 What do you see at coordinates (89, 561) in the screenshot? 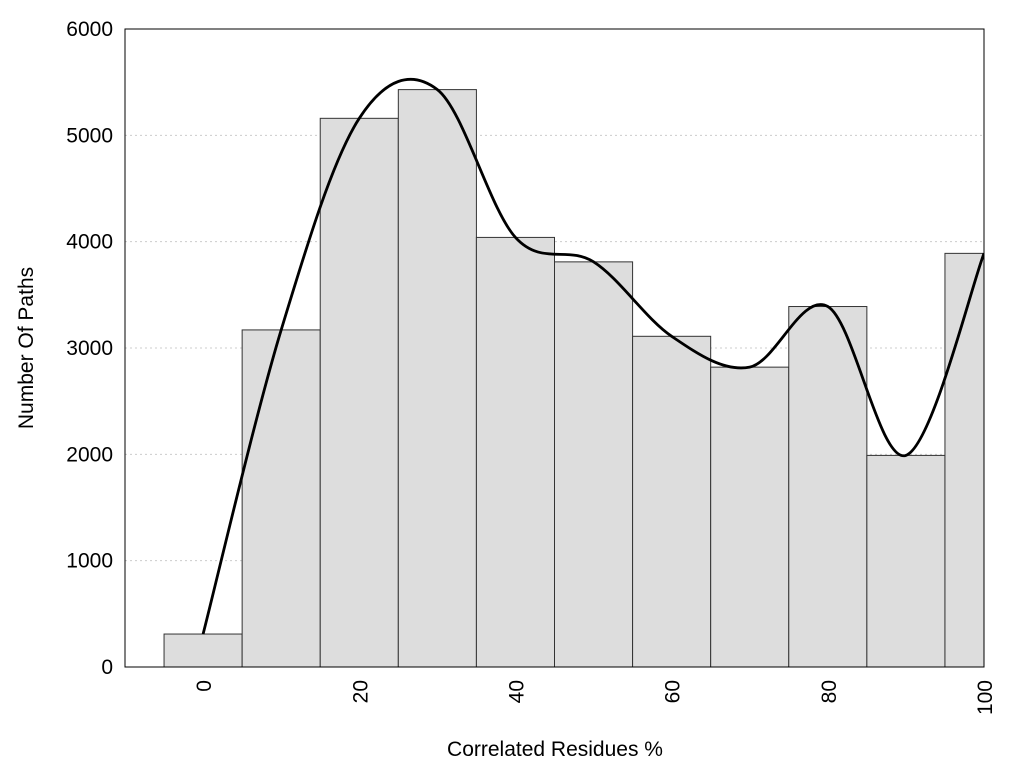
I see `y-tick-label: 1000` at bounding box center [89, 561].